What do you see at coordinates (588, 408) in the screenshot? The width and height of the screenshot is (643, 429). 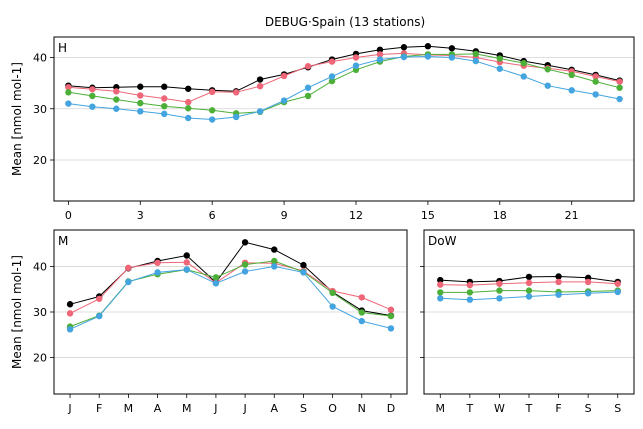 I see `x-tick-label: S` at bounding box center [588, 408].